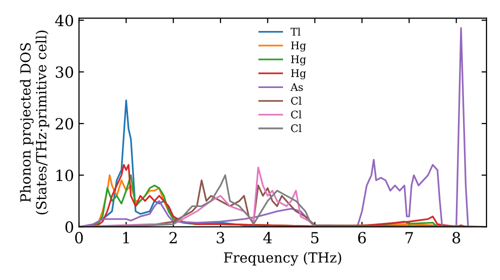 The height and width of the screenshot is (280, 500). I want to click on y-tick-label: 0, so click(69, 227).